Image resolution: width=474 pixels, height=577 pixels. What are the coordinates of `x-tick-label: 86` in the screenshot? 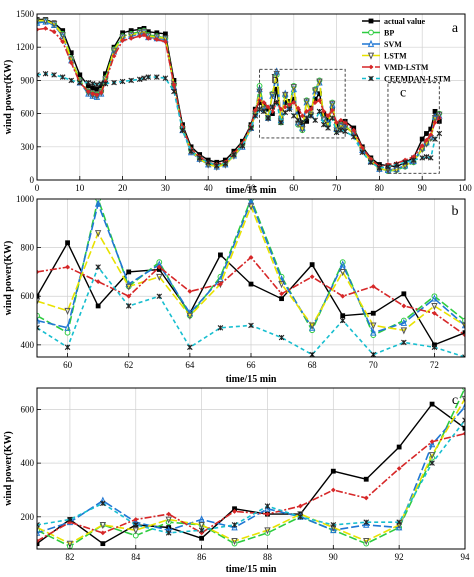 It's located at (202, 557).